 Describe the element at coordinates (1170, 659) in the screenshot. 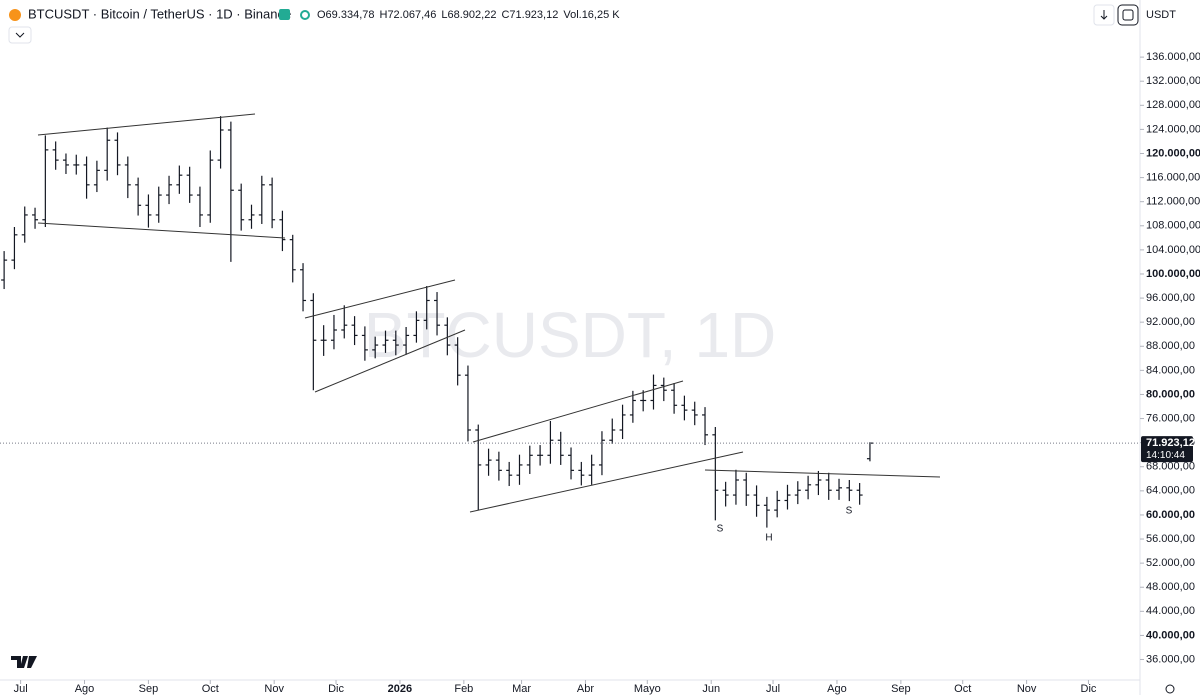

I see `y-tick-label: 36.000,00` at that location.